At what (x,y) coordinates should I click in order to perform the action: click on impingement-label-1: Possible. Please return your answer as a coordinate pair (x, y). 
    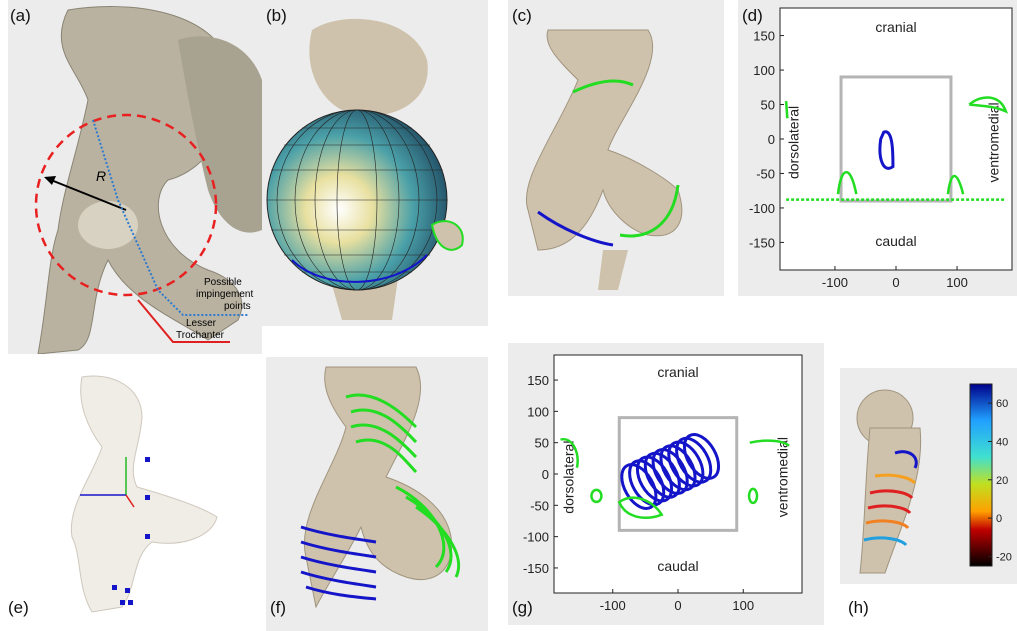
    Looking at the image, I should click on (223, 282).